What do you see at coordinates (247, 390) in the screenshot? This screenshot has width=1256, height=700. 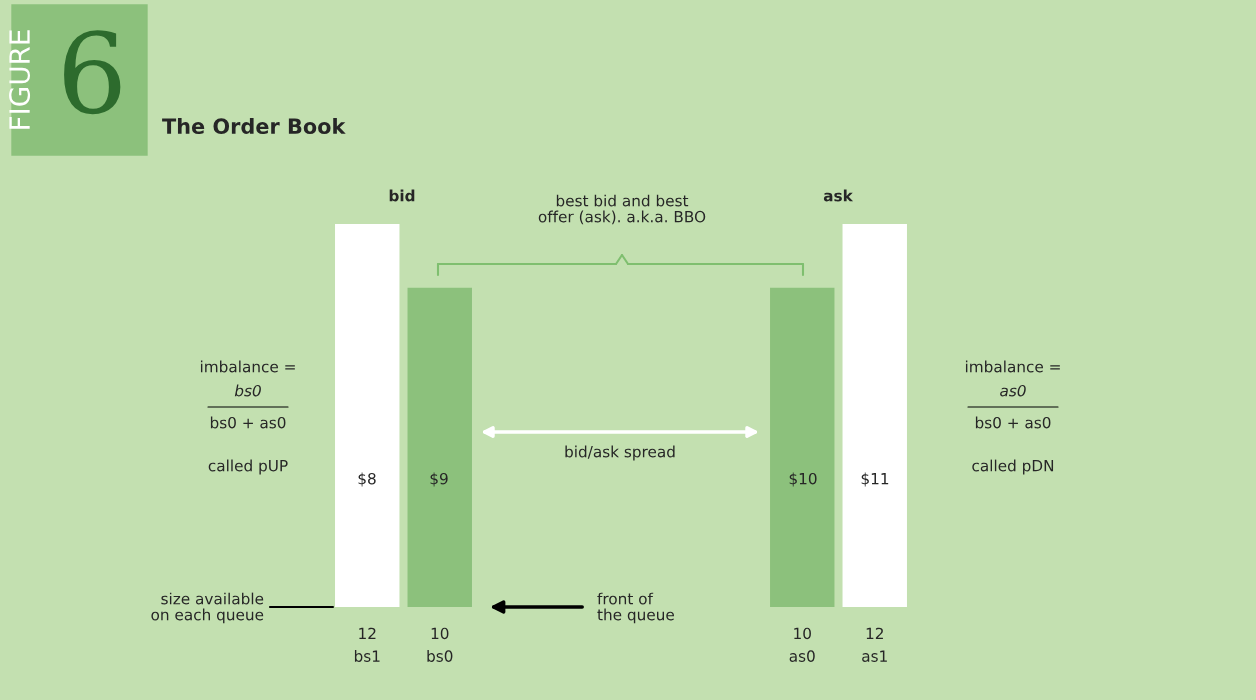 I see `text: bs0` at bounding box center [247, 390].